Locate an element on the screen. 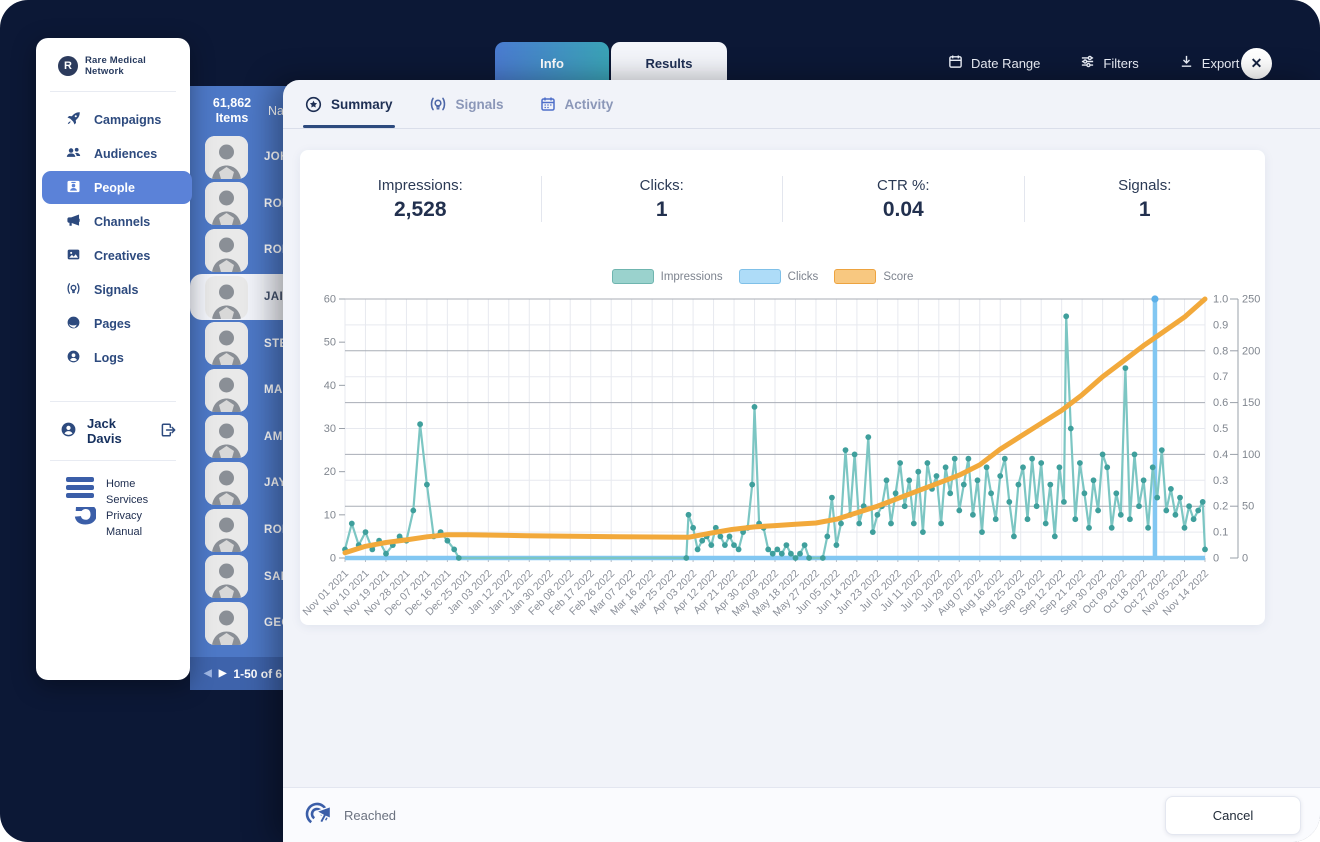 This screenshot has width=1320, height=842. svg-text: 250 is located at coordinates (1251, 300).